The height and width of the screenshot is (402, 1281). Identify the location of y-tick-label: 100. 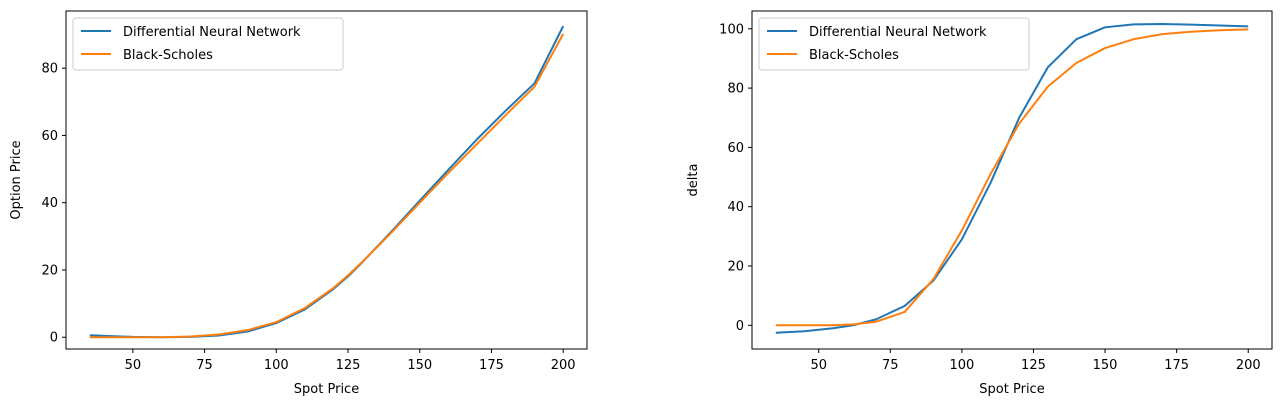
(731, 29).